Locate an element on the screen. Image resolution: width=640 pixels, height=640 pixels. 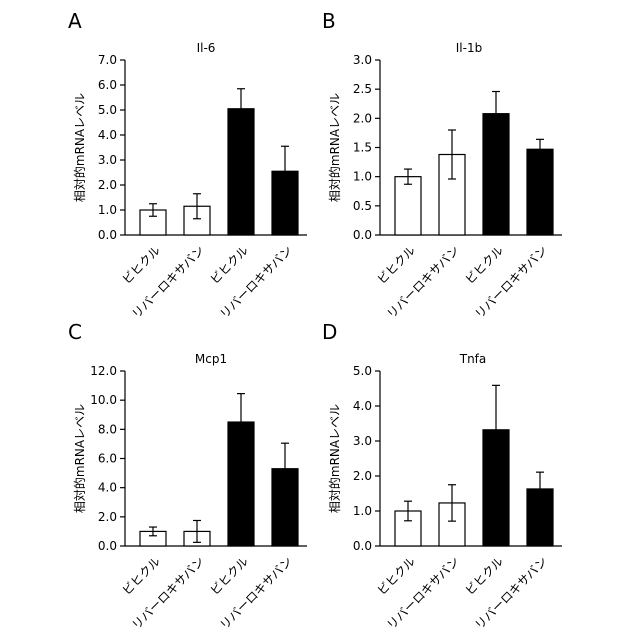
y-tick-label: 7.0 is located at coordinates (107, 60).